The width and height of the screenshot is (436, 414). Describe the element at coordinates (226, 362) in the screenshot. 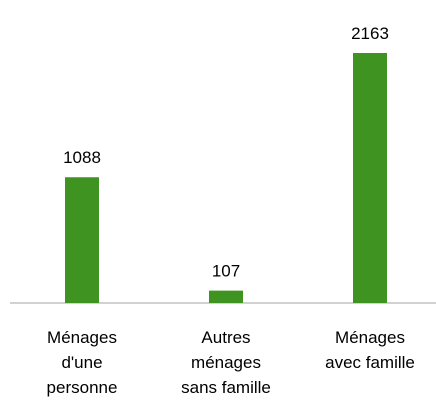

I see `x-tick-label: Autres ménages sans famille` at that location.